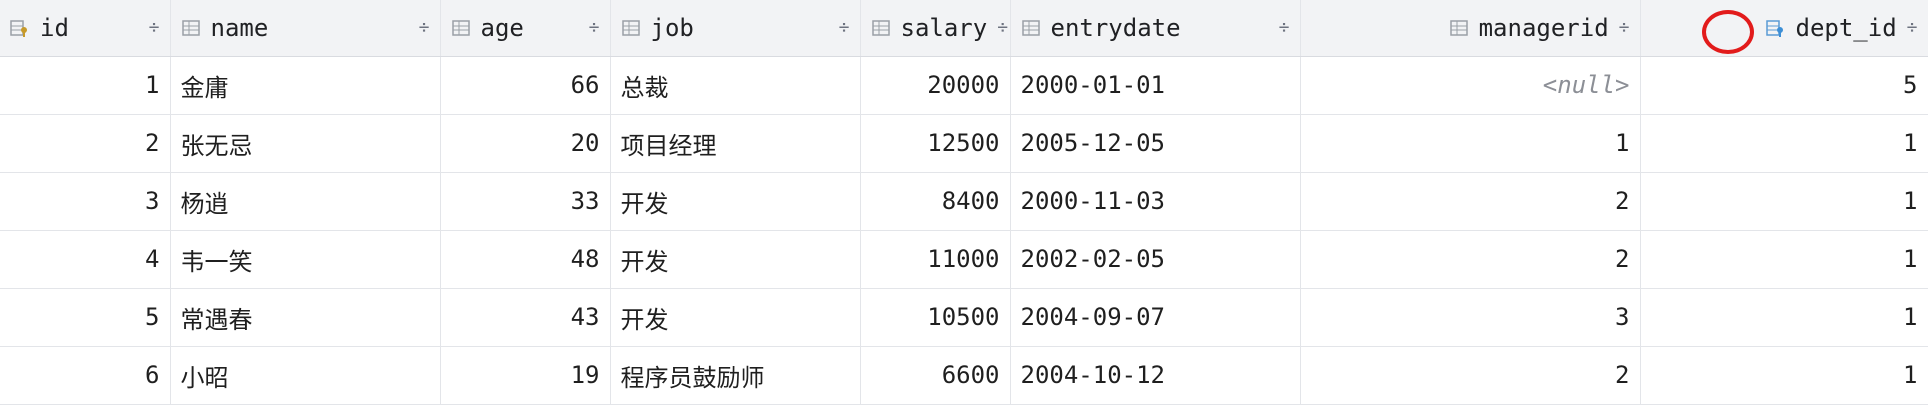 The height and width of the screenshot is (408, 1928). Describe the element at coordinates (935, 201) in the screenshot. I see `cell-salary: 8400` at that location.